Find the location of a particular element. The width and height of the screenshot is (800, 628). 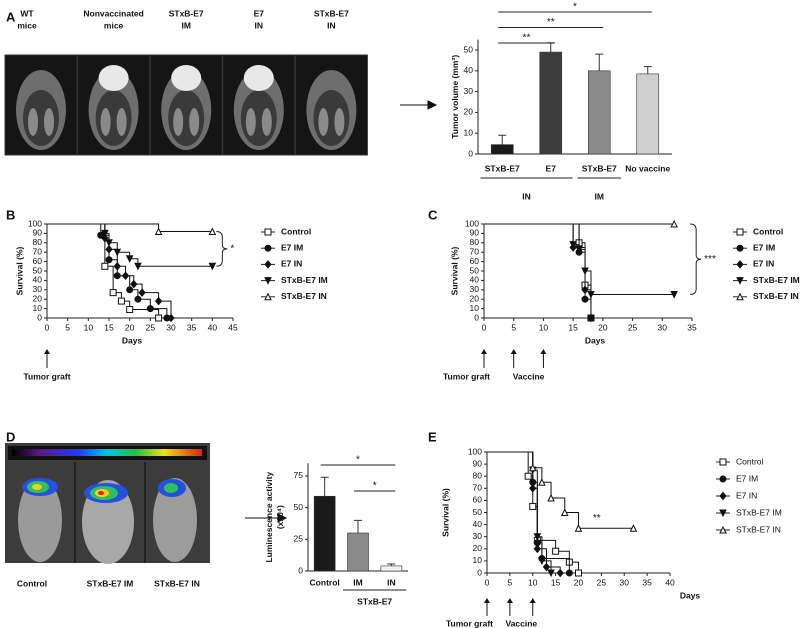

y-tick-label: 30 is located at coordinates (38, 289).